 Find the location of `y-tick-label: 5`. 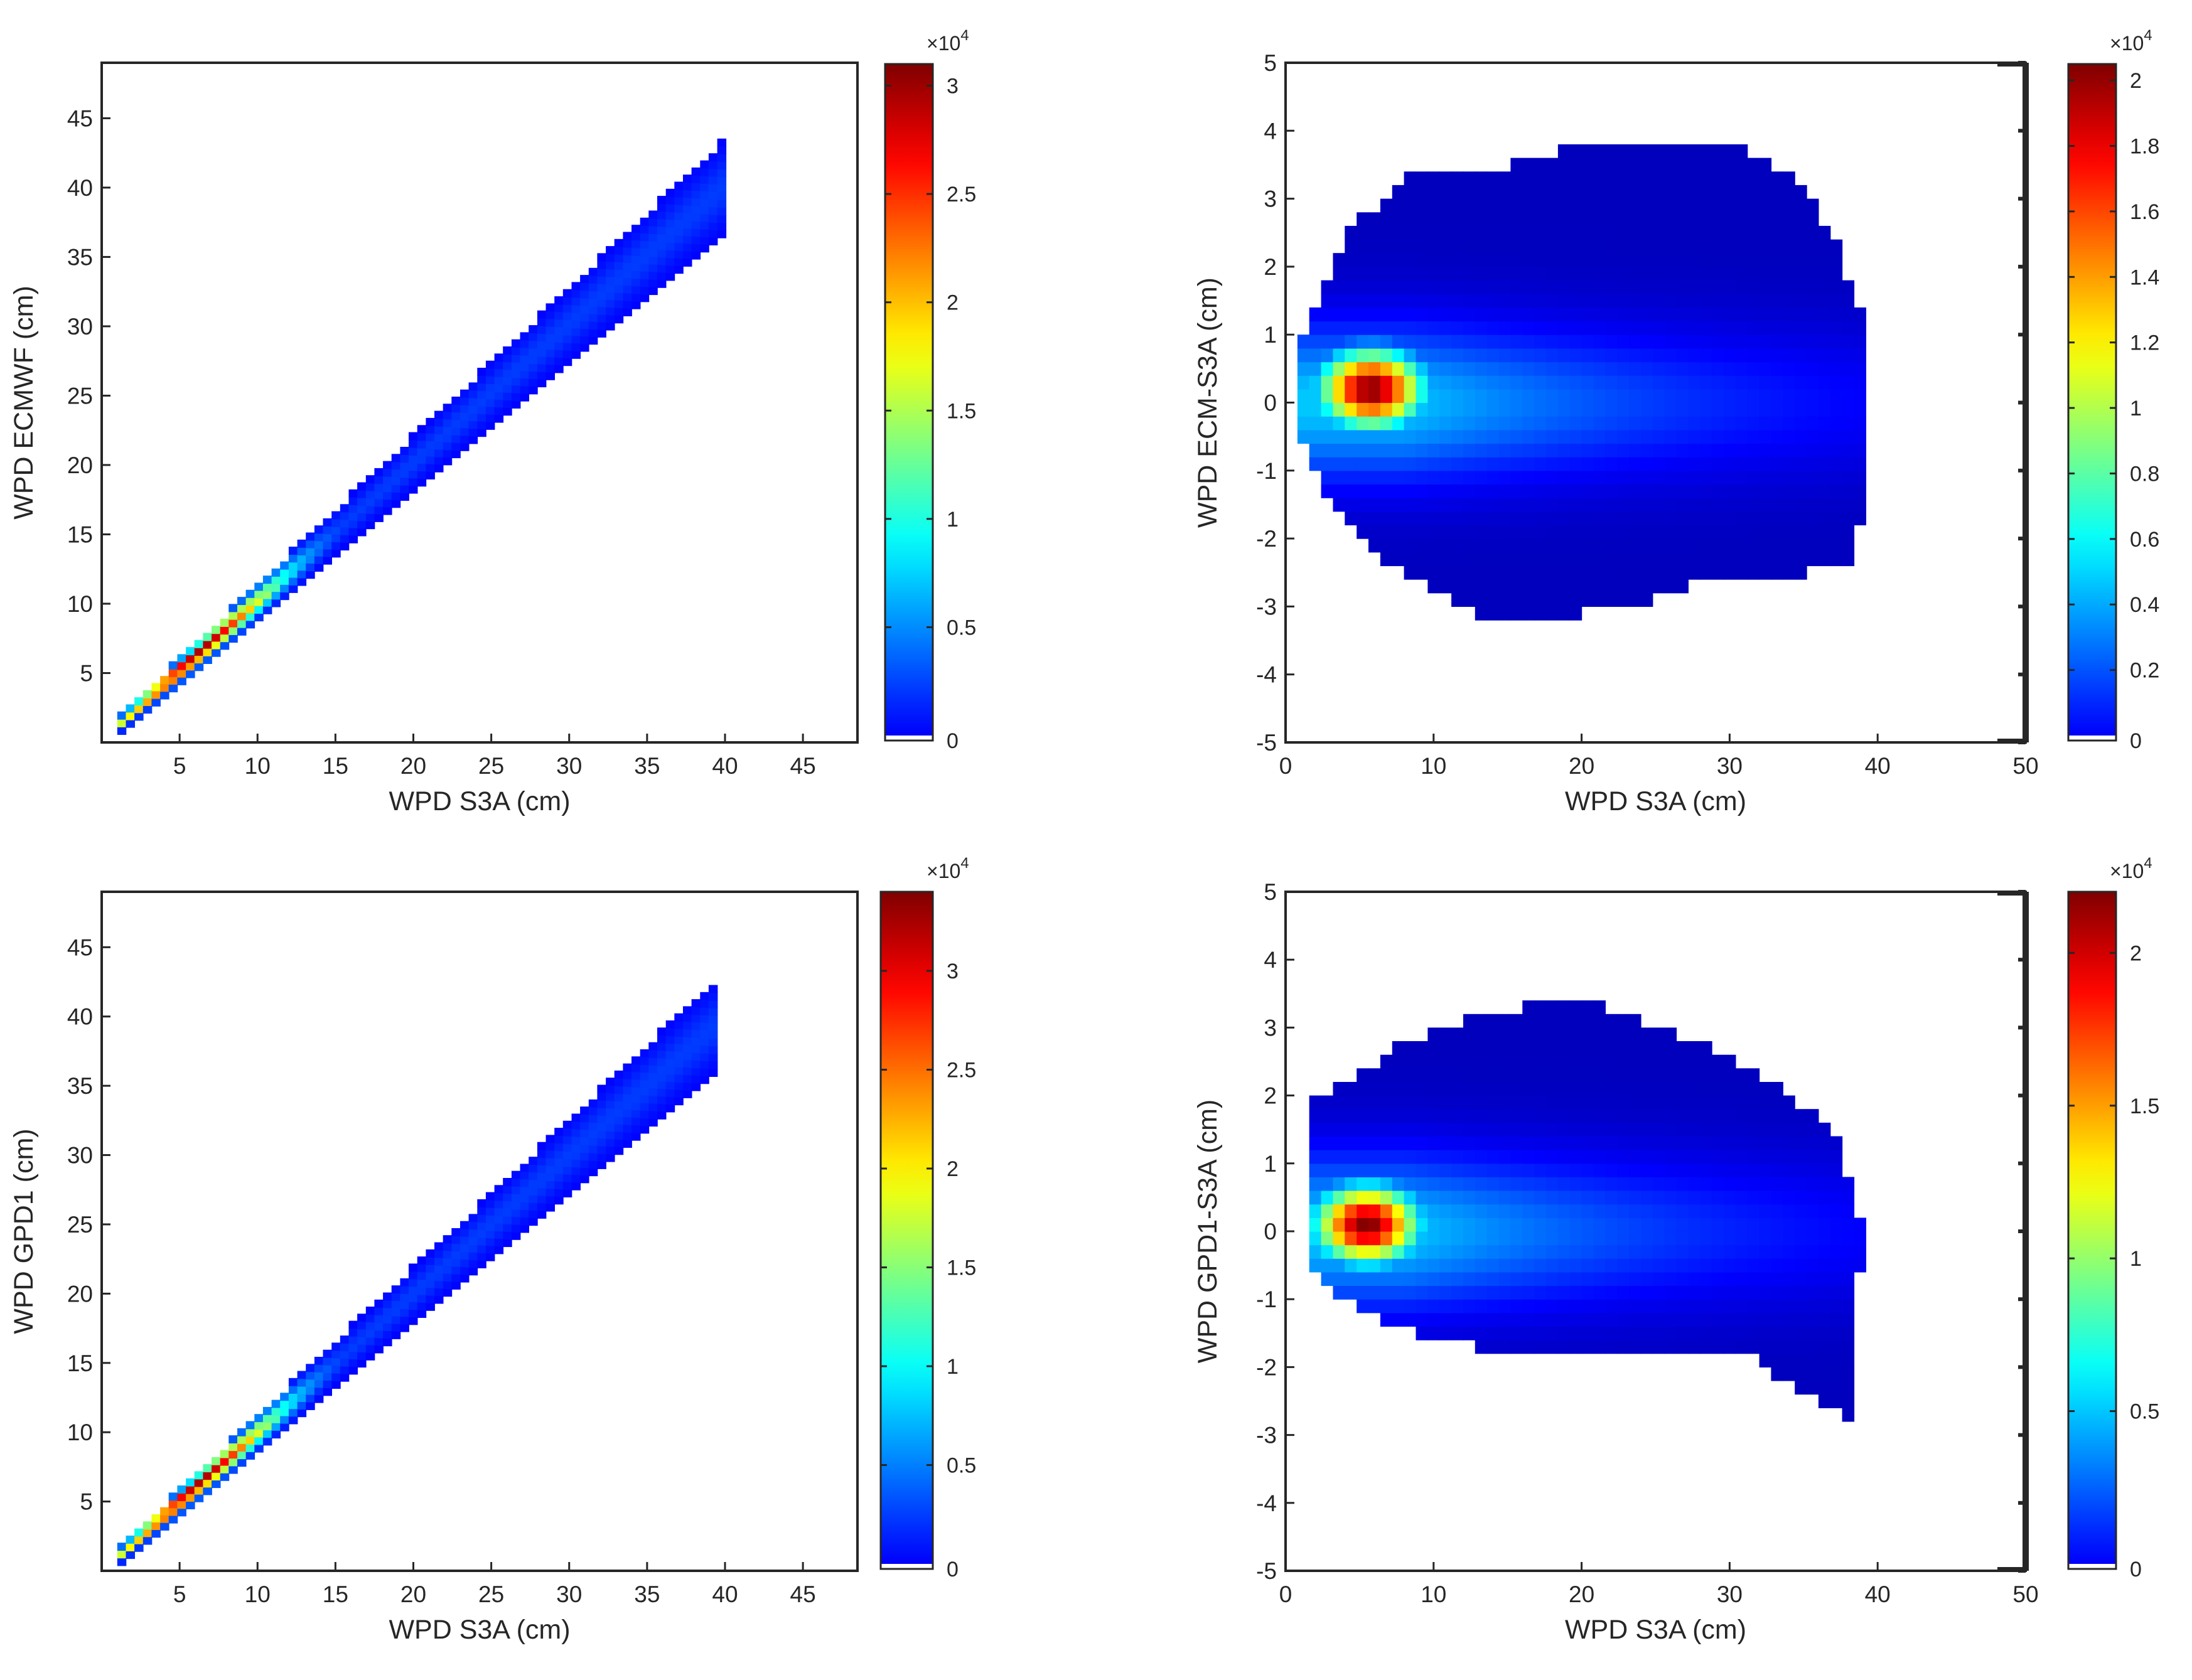

y-tick-label: 5 is located at coordinates (1270, 63).